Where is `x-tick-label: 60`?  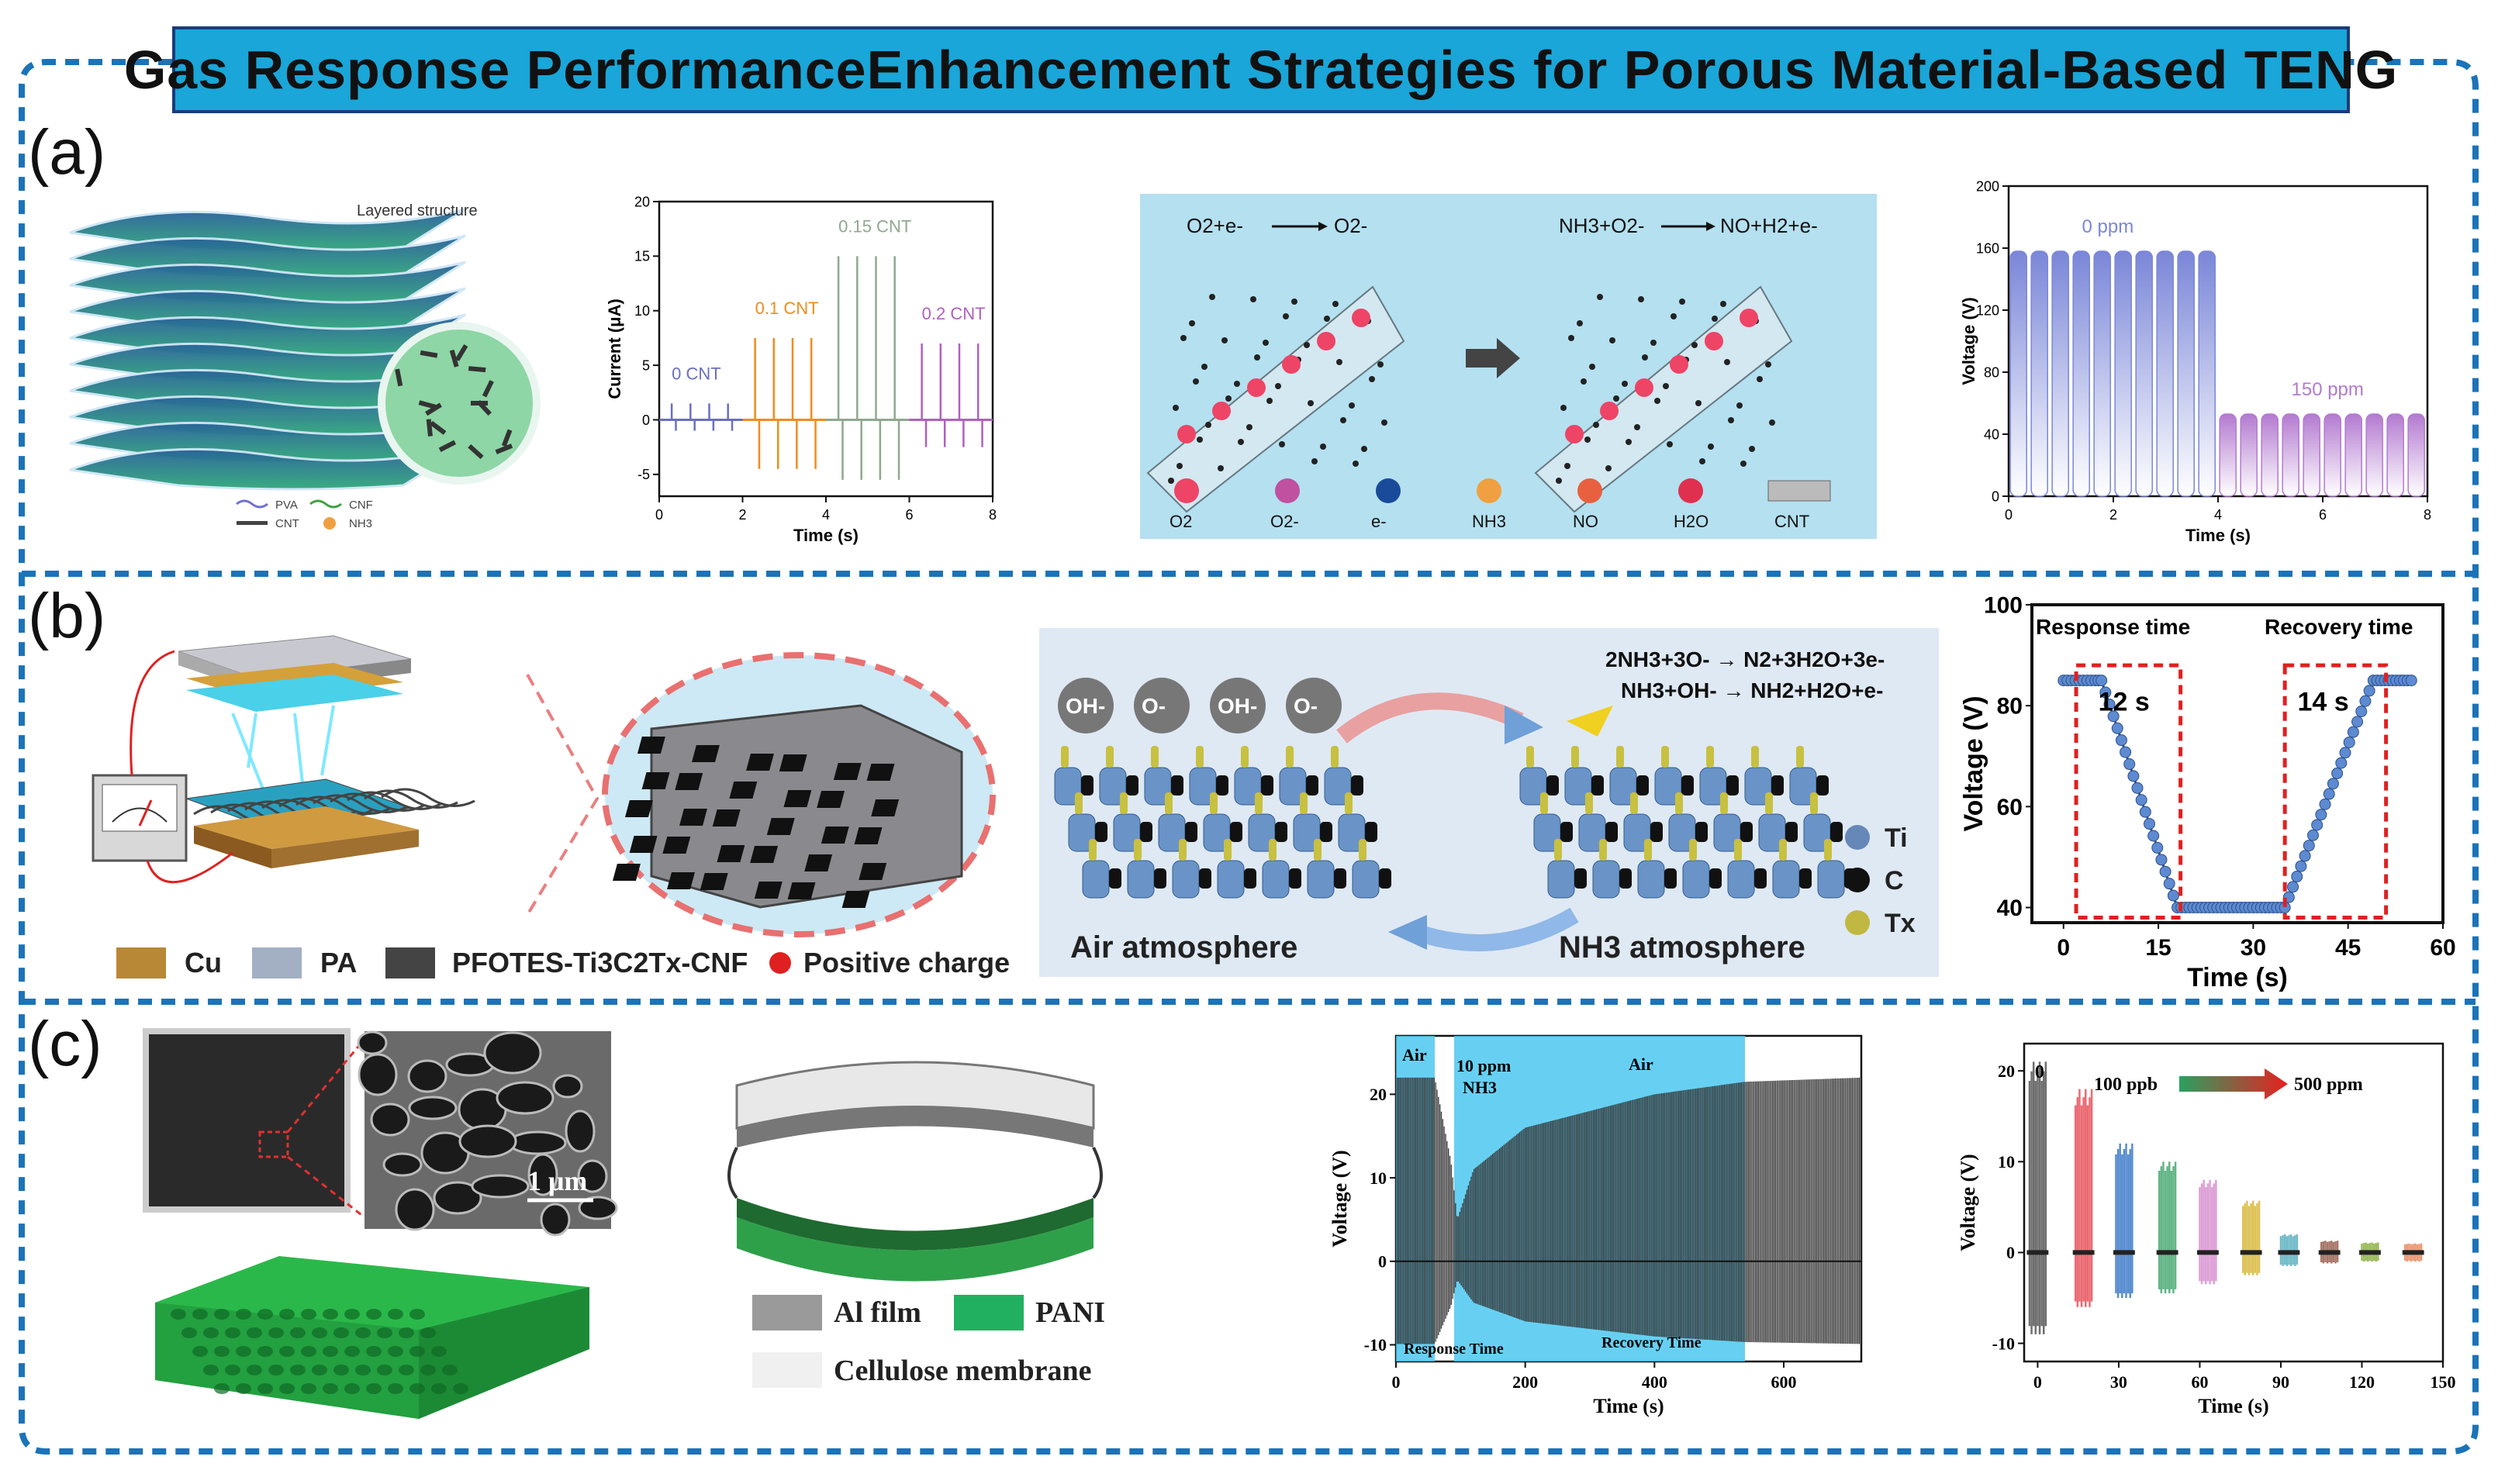
x-tick-label: 60 is located at coordinates (2199, 1382).